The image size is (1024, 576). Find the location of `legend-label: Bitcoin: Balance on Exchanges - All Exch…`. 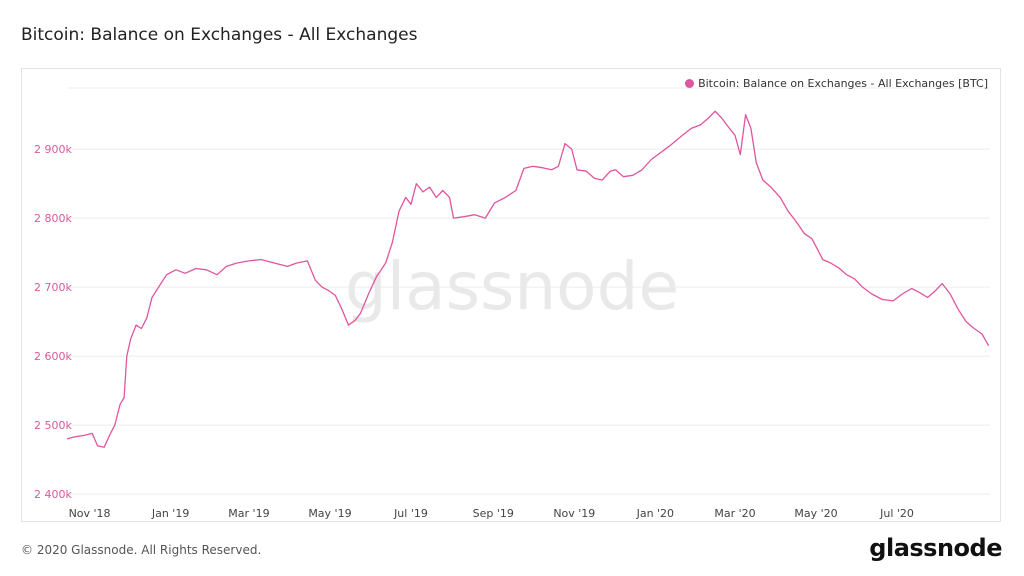

legend-label: Bitcoin: Balance on Exchanges - All Exch… is located at coordinates (843, 83).